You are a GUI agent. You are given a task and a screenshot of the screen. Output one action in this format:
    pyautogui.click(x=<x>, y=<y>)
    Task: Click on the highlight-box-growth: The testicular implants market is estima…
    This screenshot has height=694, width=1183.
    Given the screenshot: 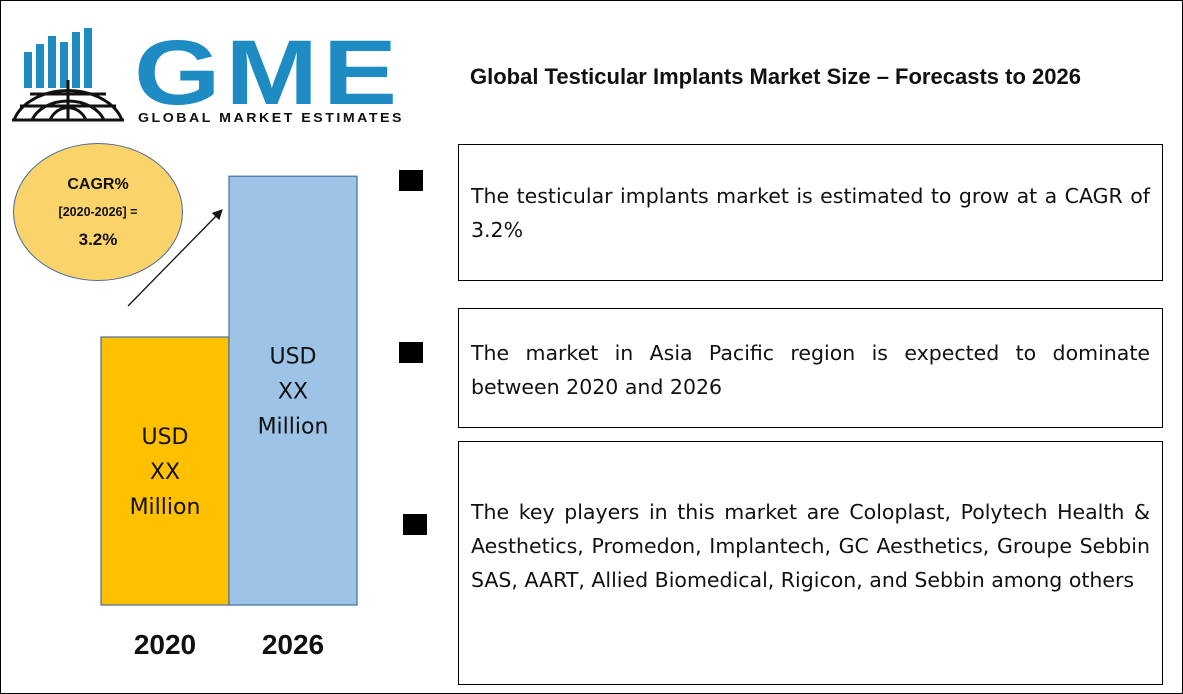 What is the action you would take?
    pyautogui.click(x=810, y=212)
    